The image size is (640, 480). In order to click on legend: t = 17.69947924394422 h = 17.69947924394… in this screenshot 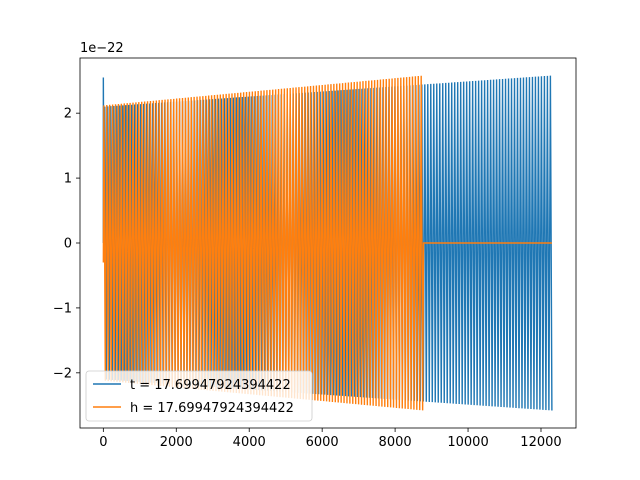, I will do `click(199, 396)`.